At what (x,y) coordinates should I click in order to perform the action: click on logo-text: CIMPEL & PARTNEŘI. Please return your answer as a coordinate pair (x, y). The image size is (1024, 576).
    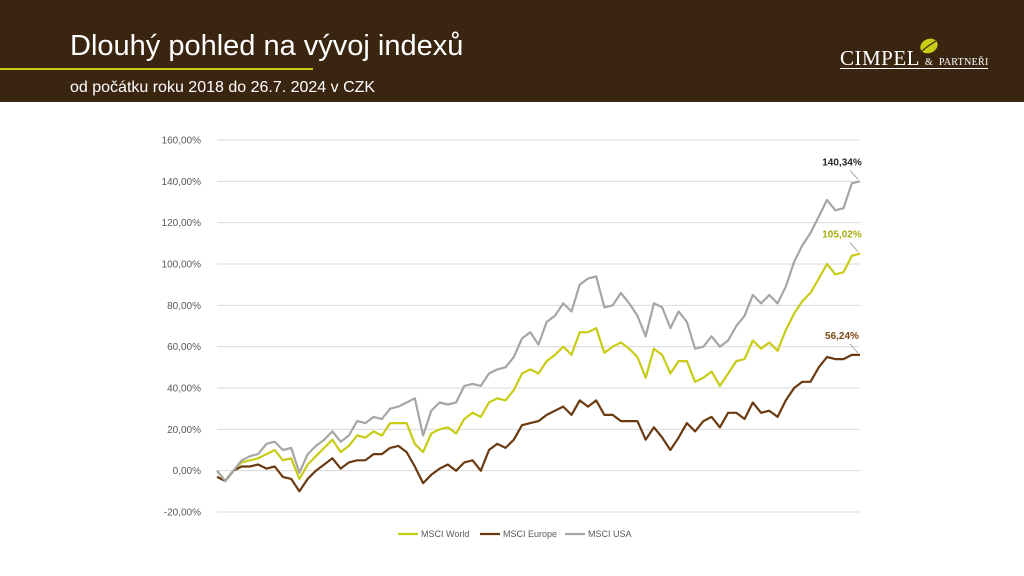
    Looking at the image, I should click on (914, 58).